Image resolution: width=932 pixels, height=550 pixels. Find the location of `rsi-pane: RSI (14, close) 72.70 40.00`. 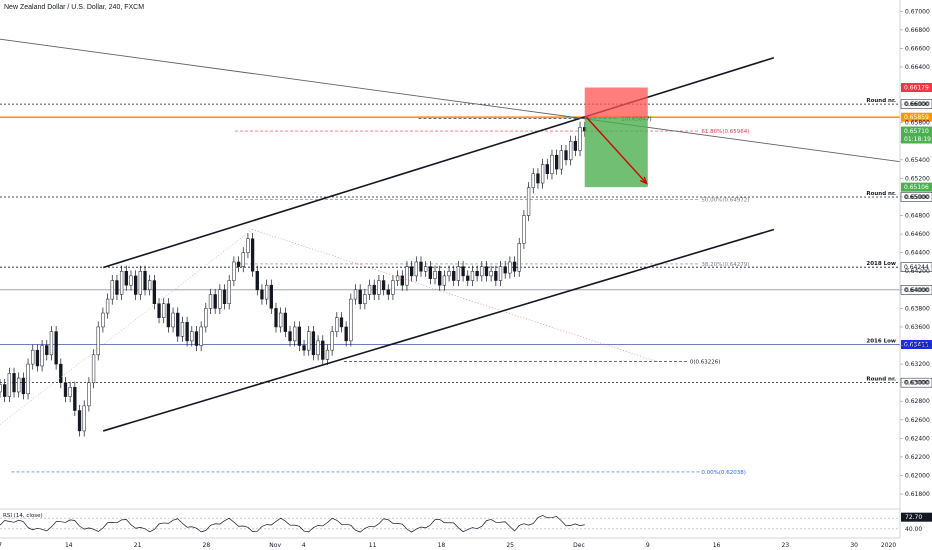

rsi-pane: RSI (14, close) 72.70 40.00 is located at coordinates (466, 520).